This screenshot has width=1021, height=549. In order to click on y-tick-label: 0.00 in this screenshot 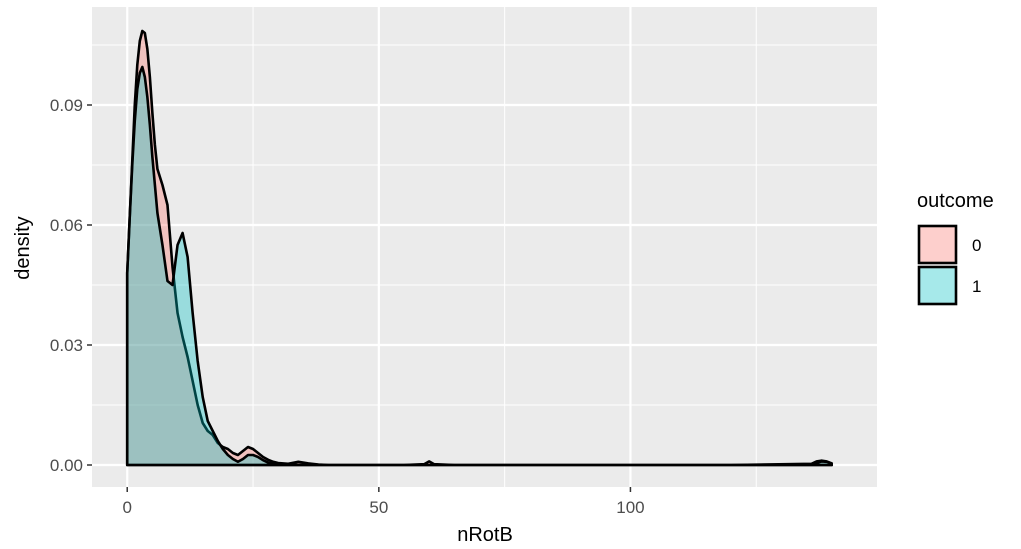, I will do `click(66, 465)`.